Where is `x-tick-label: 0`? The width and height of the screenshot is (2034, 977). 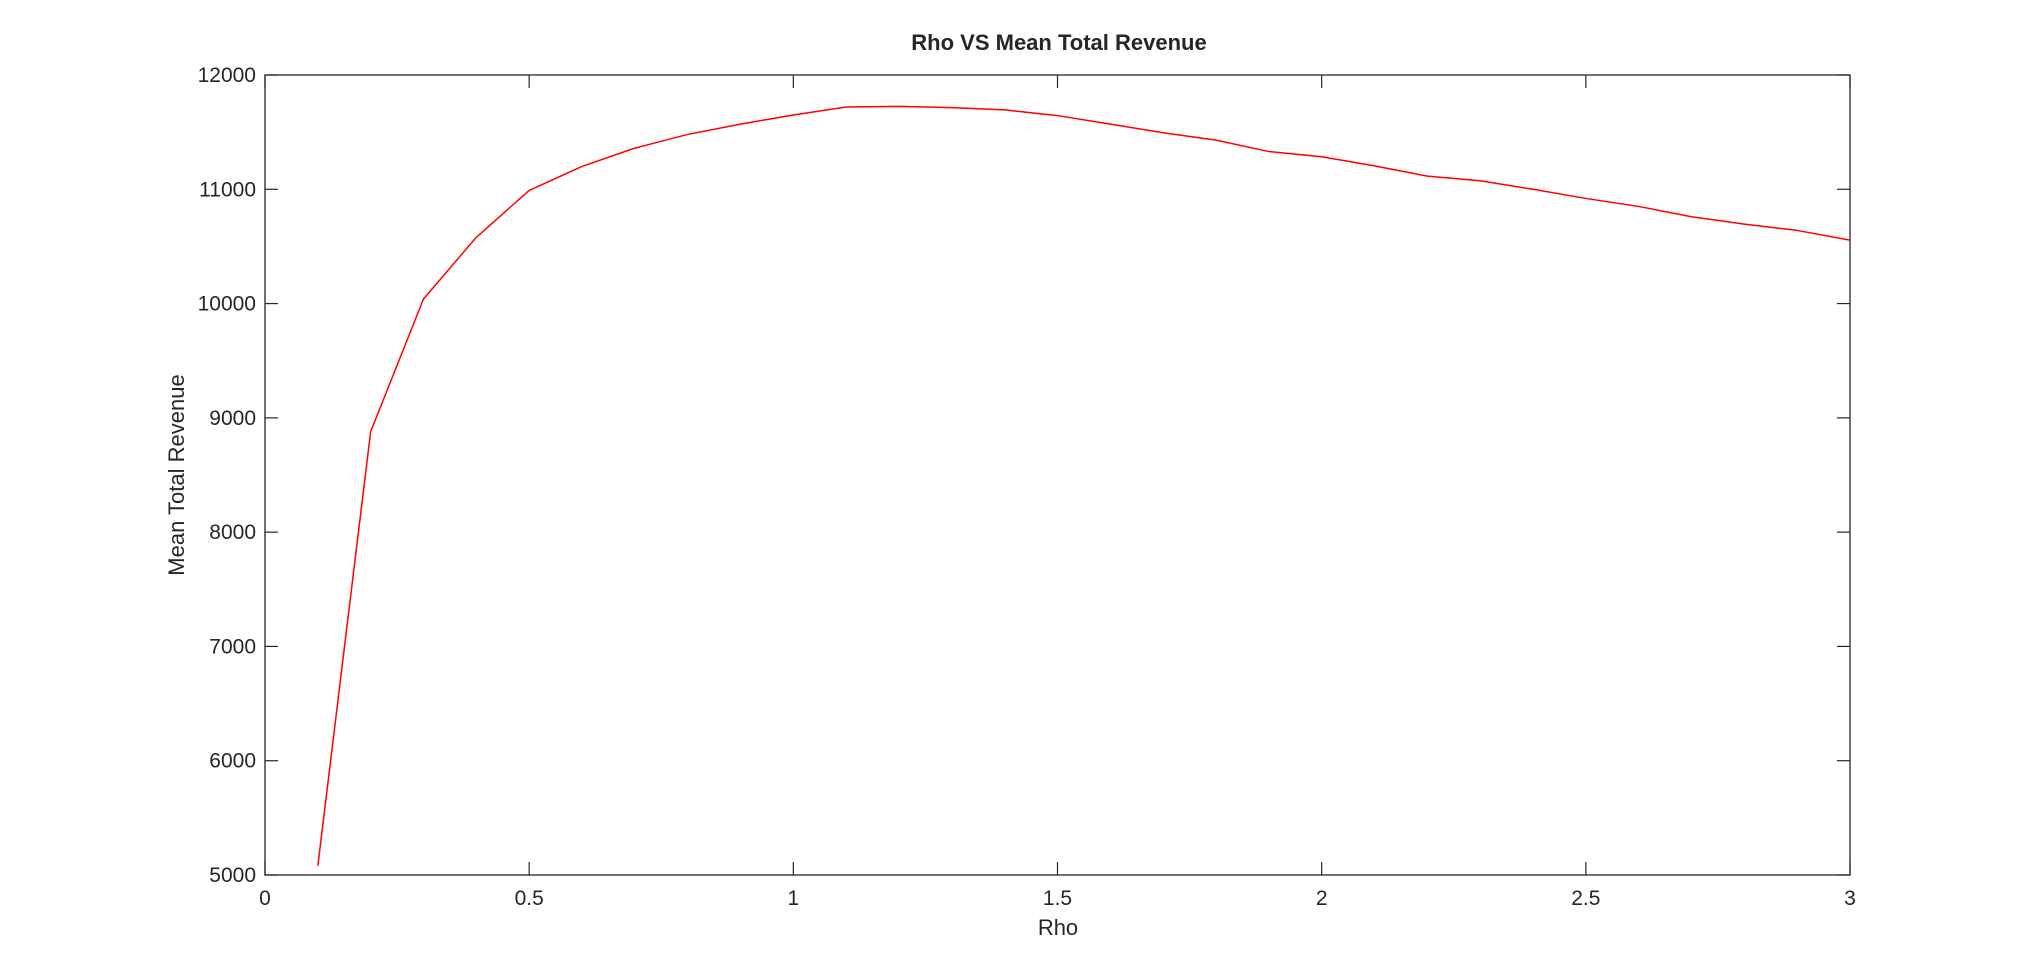 x-tick-label: 0 is located at coordinates (265, 898).